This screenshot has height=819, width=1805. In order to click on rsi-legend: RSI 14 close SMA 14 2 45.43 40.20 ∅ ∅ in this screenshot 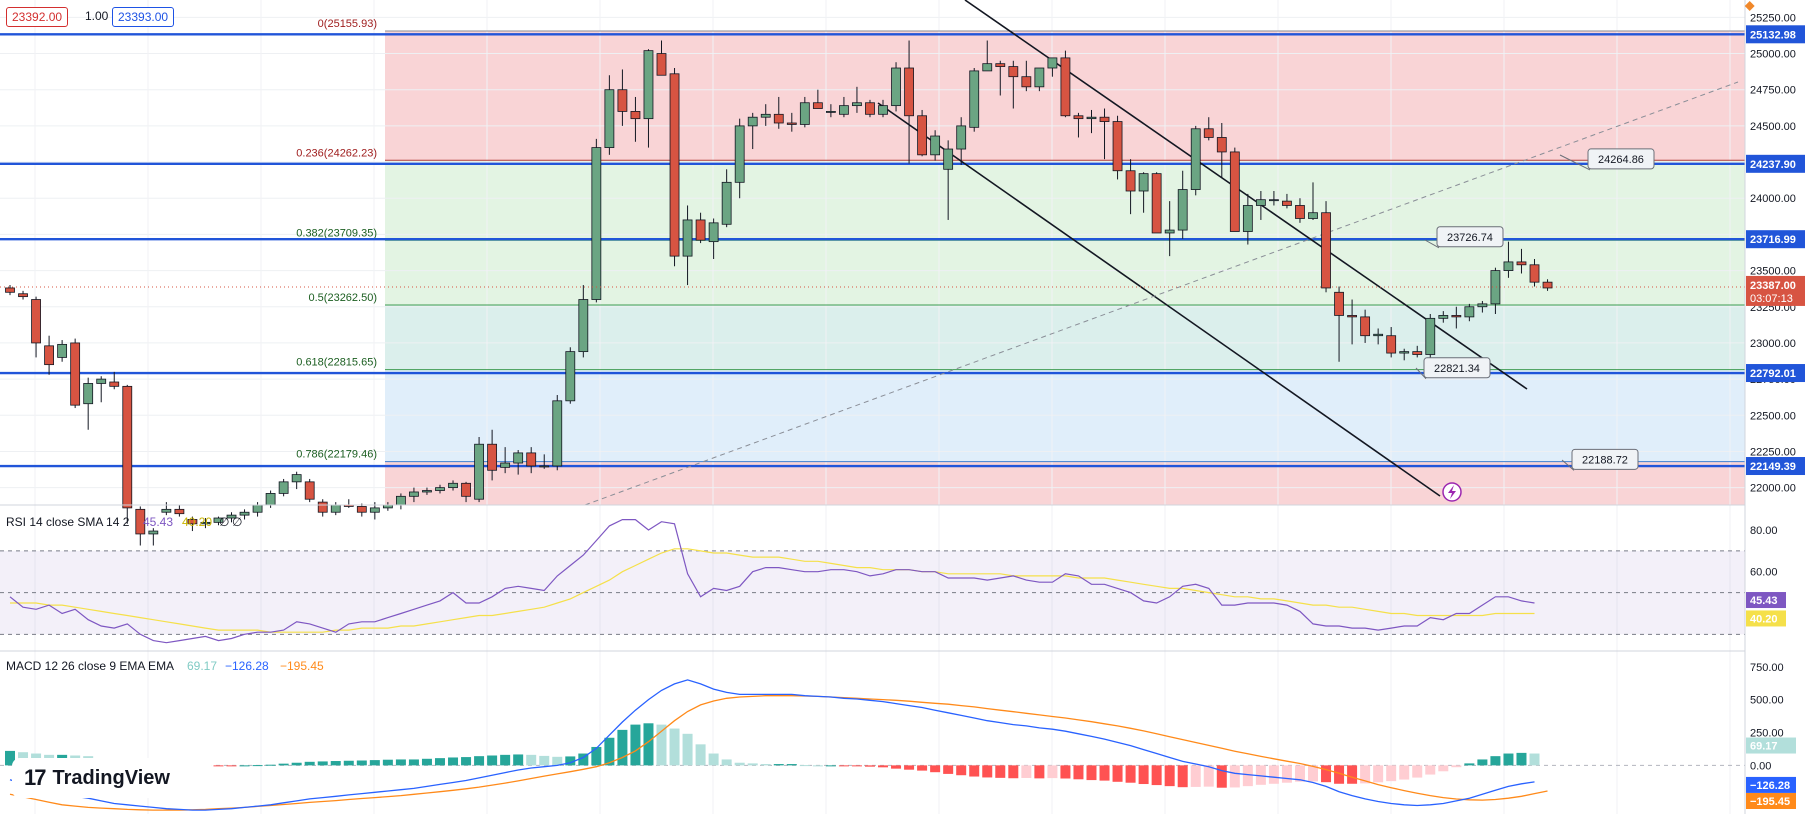, I will do `click(124, 522)`.